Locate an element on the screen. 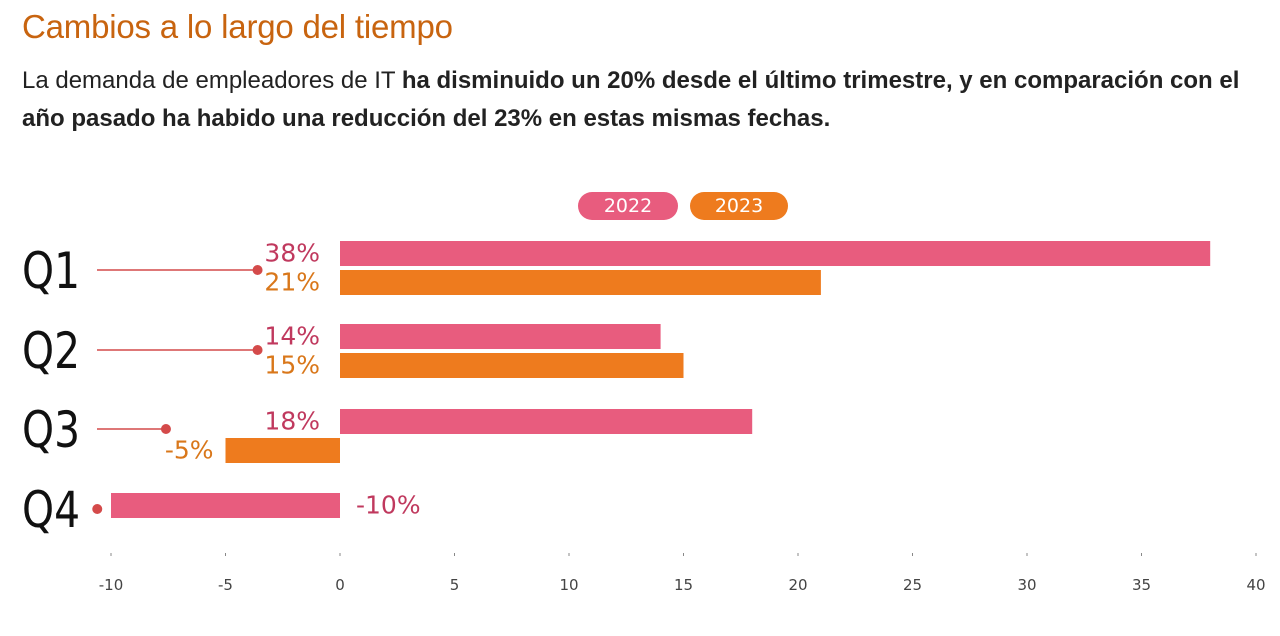 The image size is (1280, 636). bar-2022-q1 is located at coordinates (775, 253).